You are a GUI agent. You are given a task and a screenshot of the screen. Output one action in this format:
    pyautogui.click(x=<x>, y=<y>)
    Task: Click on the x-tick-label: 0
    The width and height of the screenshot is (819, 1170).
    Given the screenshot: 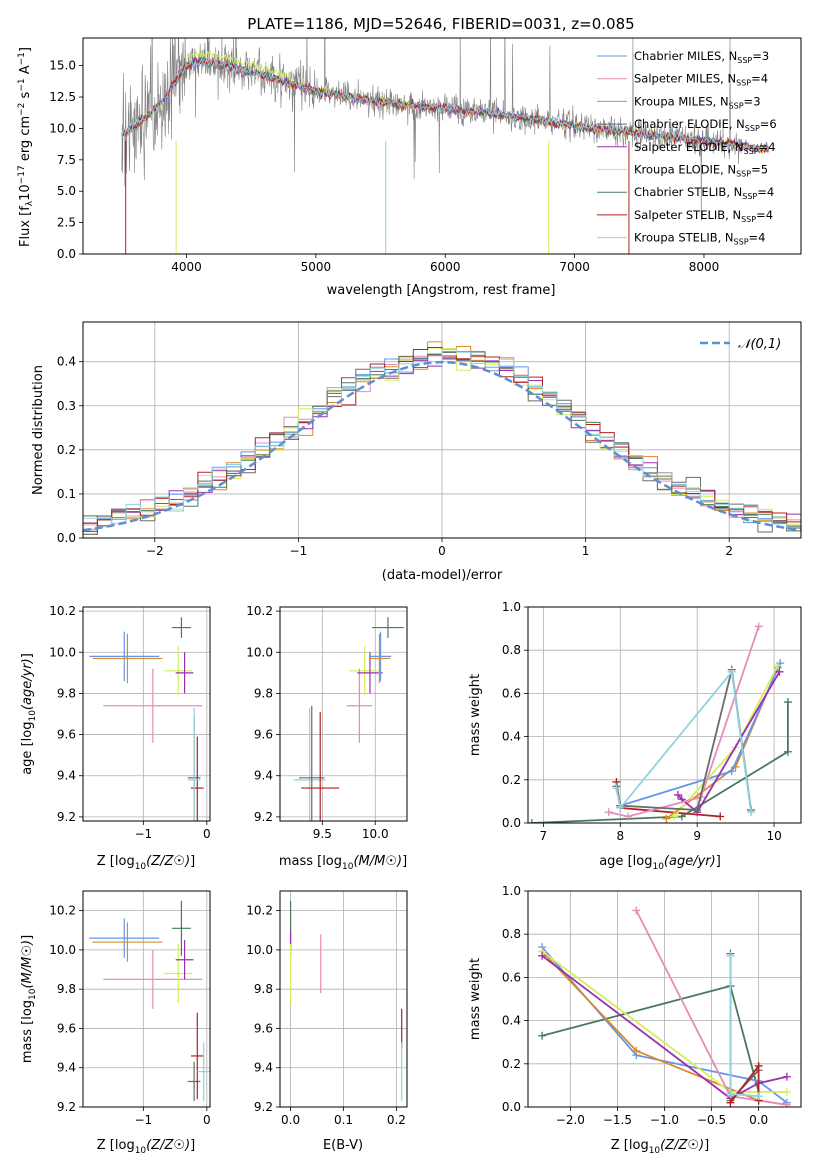 What is the action you would take?
    pyautogui.click(x=442, y=551)
    